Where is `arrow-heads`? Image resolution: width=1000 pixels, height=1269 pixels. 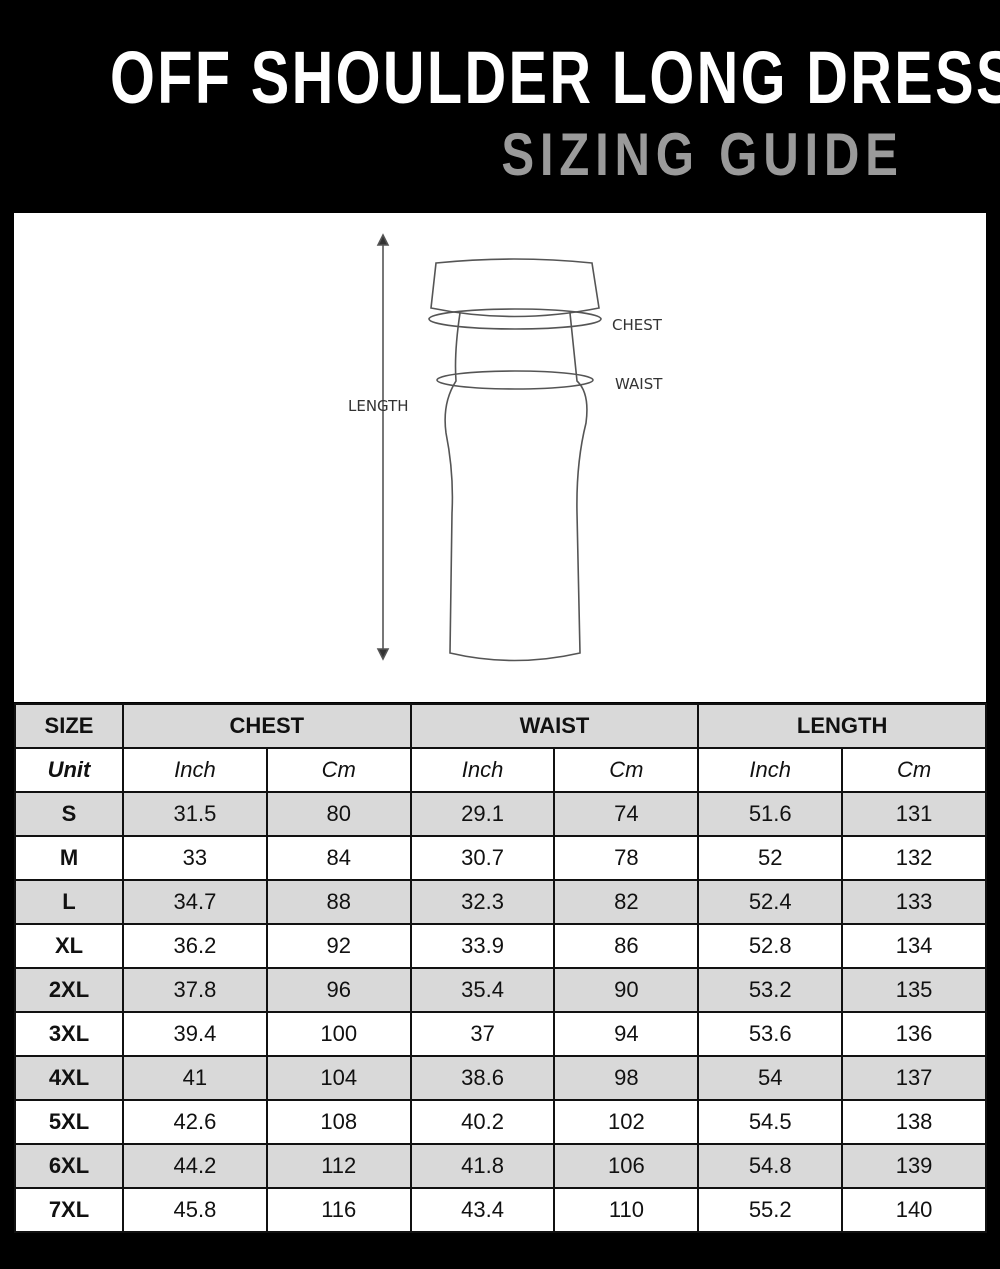
arrow-heads is located at coordinates (383, 447).